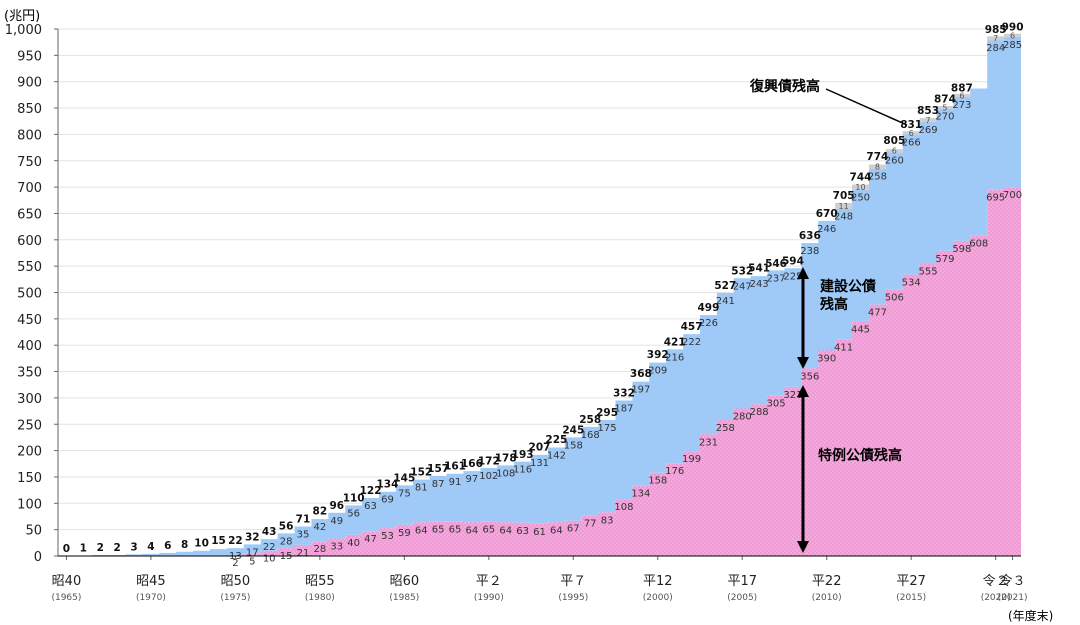  Describe the element at coordinates (860, 455) in the screenshot. I see `annotation-special-bond: 特例公債残高` at that location.